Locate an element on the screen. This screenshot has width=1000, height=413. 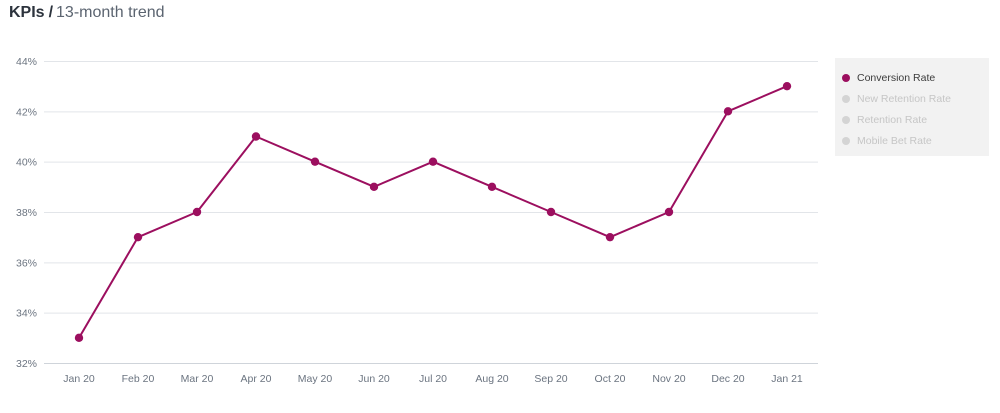
x-tick-label: Dec 20 is located at coordinates (727, 379).